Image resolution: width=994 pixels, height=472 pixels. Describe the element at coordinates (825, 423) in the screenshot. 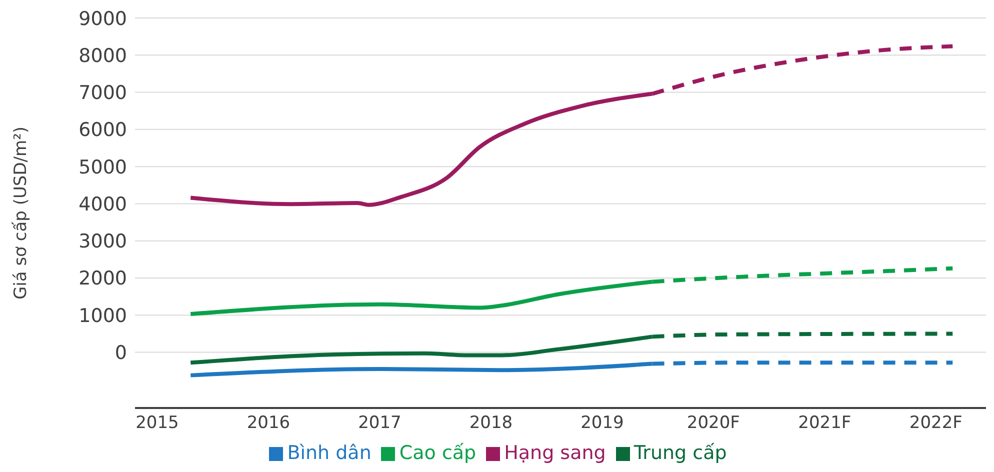

I see `x-tick-label: 2021F` at that location.